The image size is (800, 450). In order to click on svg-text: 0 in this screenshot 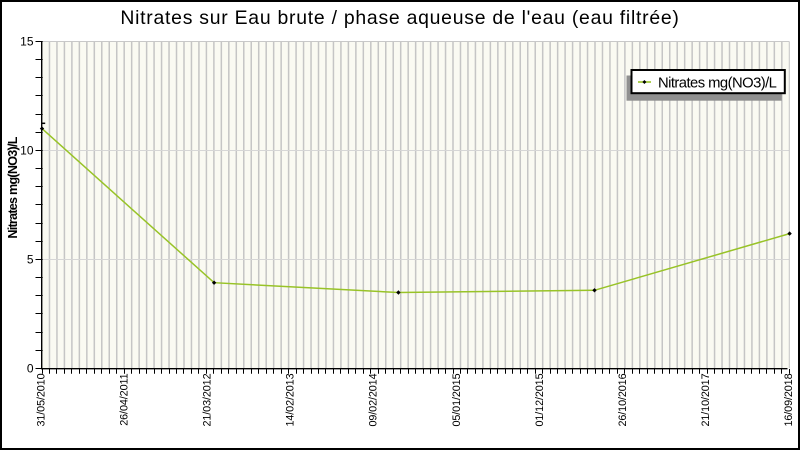, I will do `click(30, 368)`.